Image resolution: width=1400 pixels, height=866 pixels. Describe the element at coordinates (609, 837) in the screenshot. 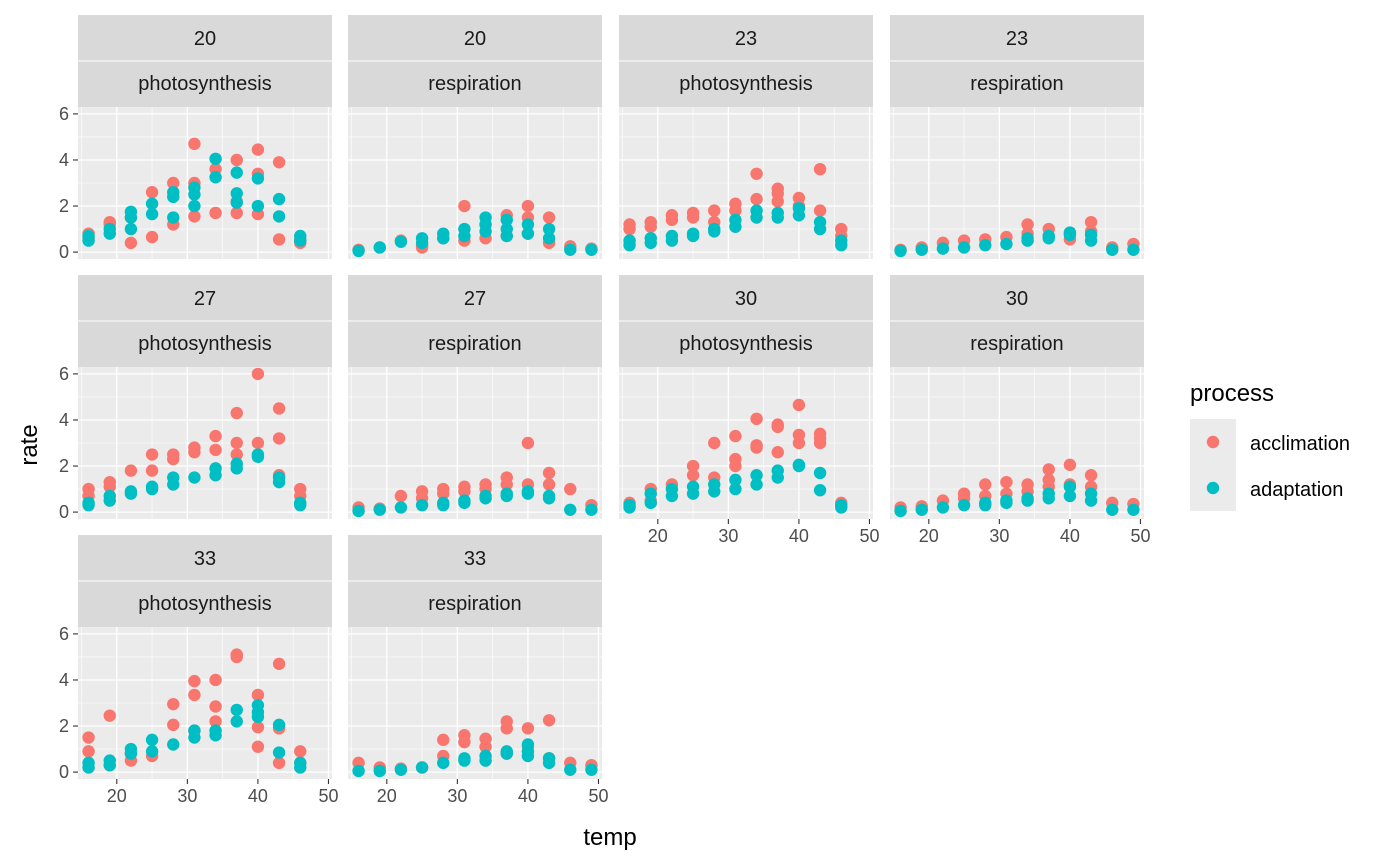

I see `x-axis-title: temp` at that location.